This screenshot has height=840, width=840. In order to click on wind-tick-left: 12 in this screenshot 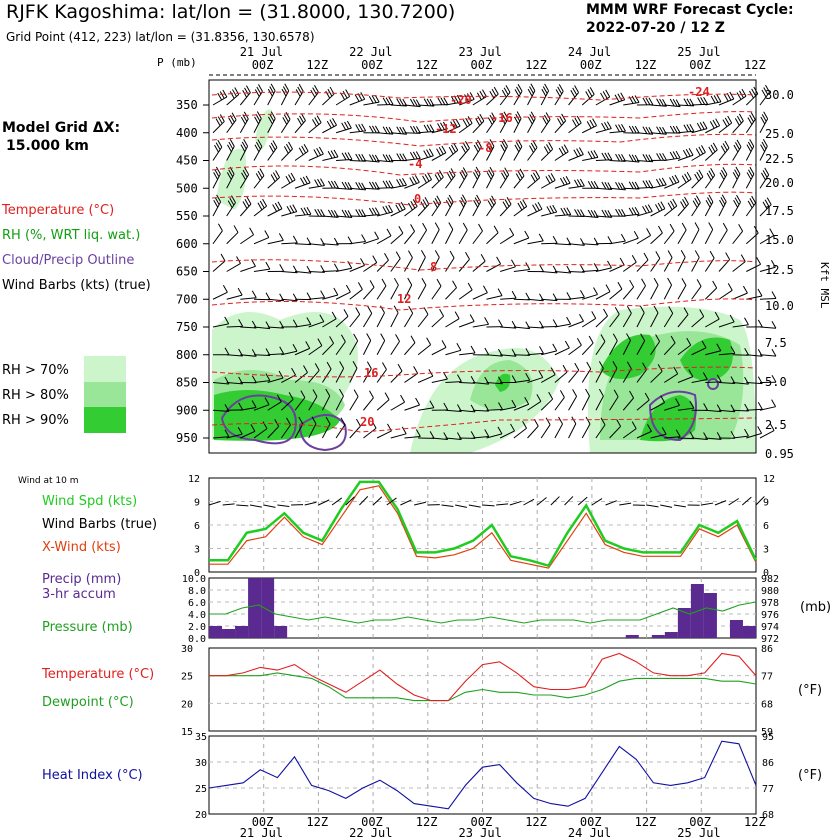, I will do `click(194, 479)`.